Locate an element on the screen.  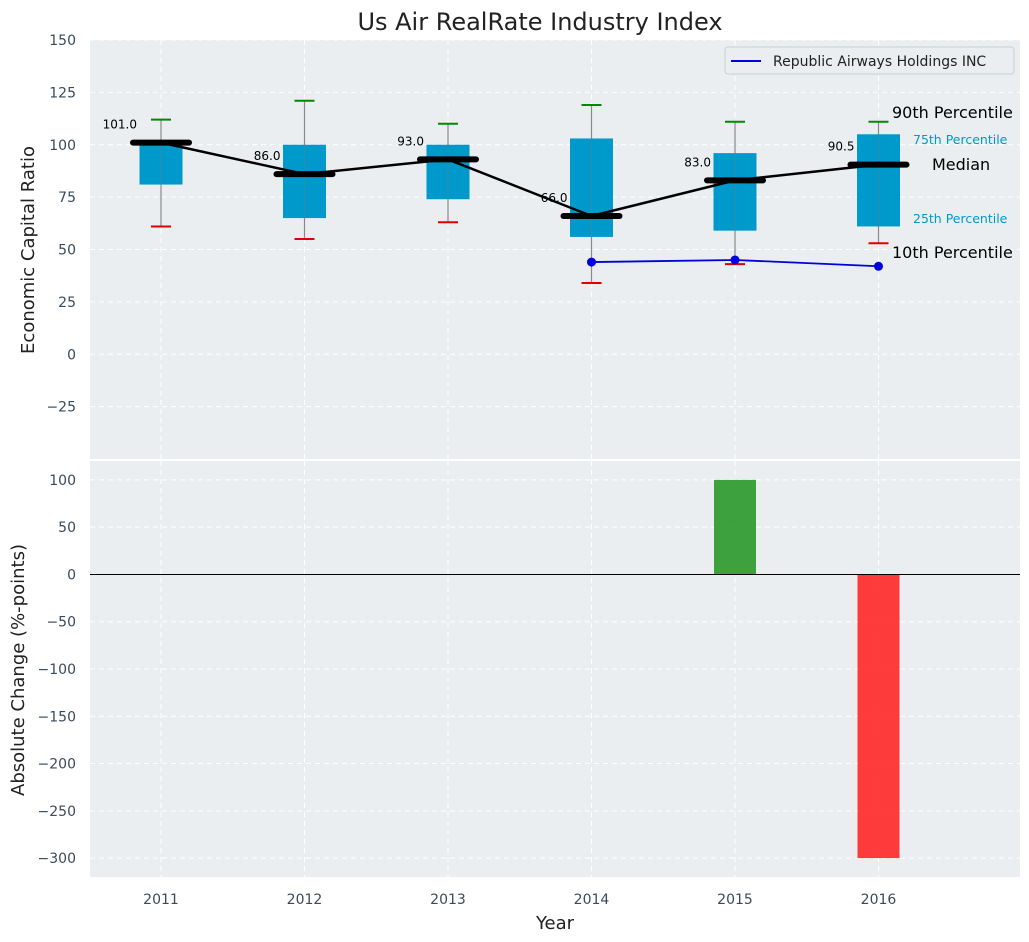
company-series is located at coordinates (735, 263).